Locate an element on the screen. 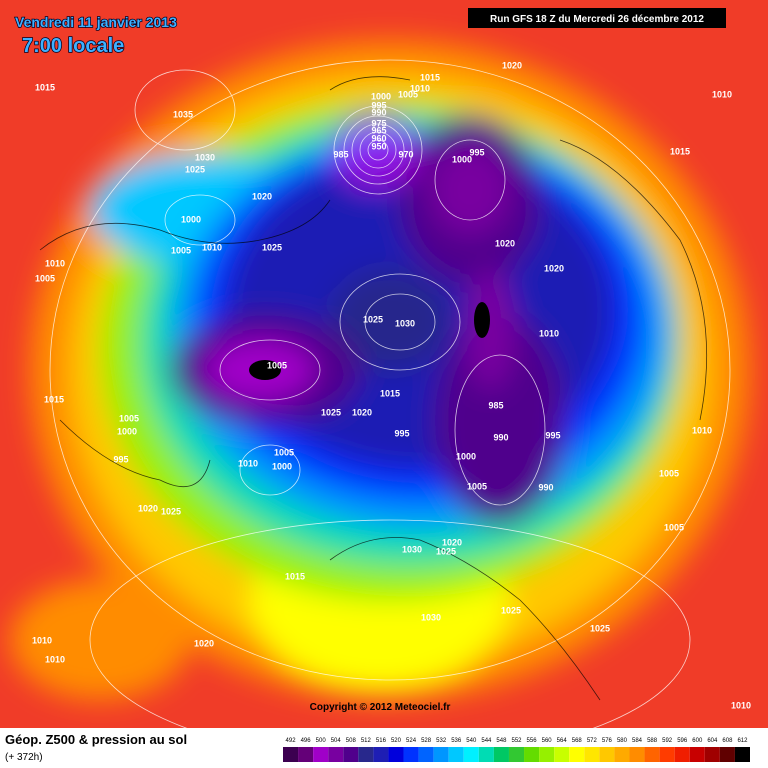 This screenshot has height=768, width=768. scale-label: 608 is located at coordinates (727, 741).